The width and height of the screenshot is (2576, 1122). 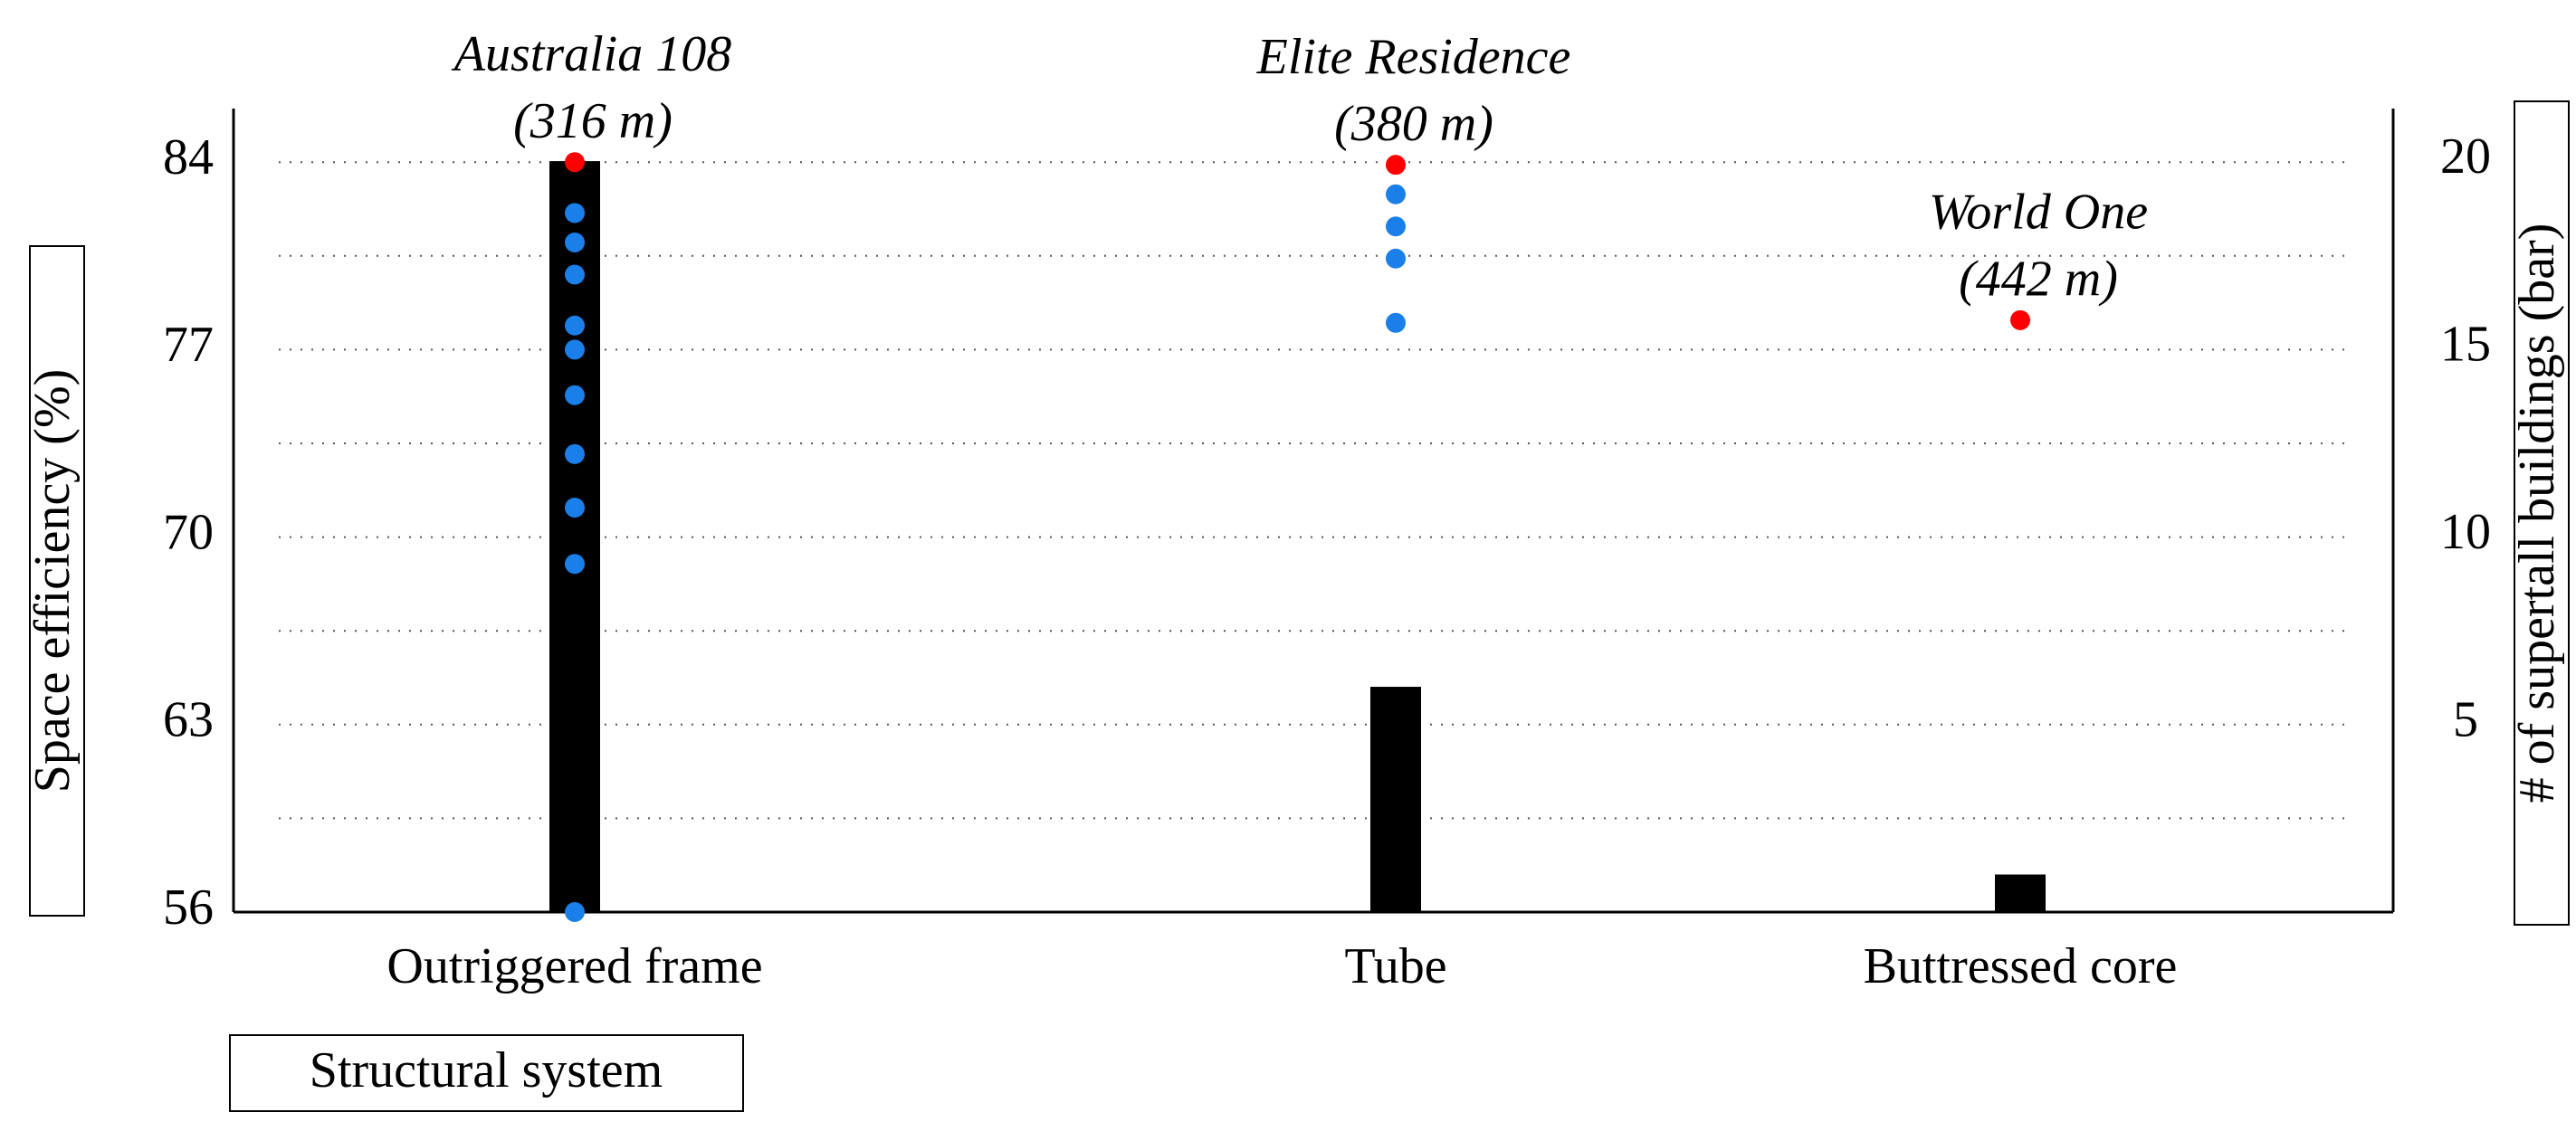 I want to click on x-label-box, so click(x=486, y=1073).